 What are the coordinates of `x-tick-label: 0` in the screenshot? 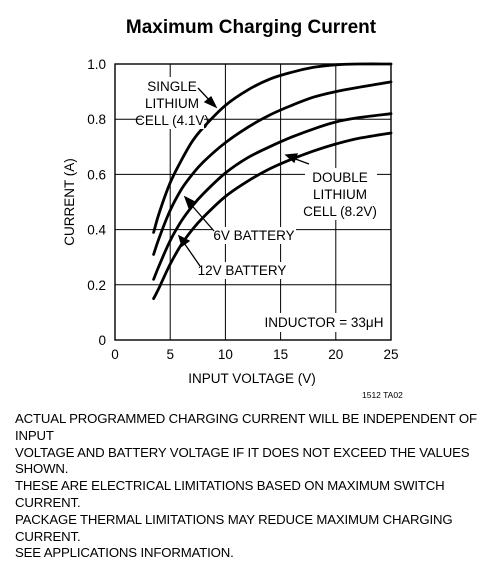 It's located at (115, 354).